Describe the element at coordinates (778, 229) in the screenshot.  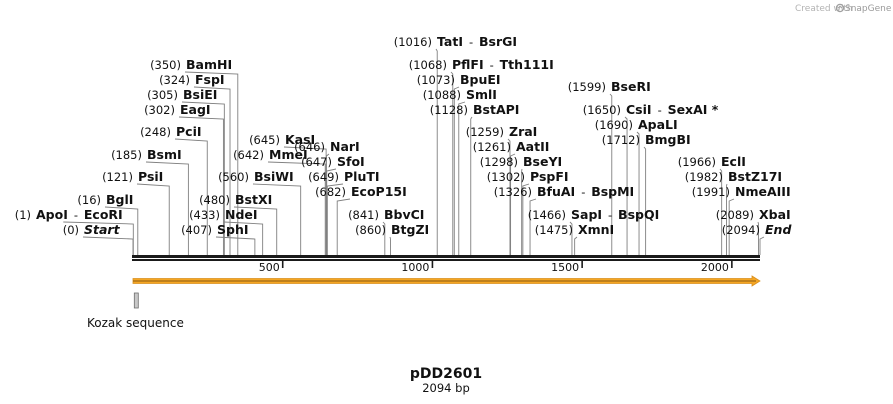
I see `site-name: End` at that location.